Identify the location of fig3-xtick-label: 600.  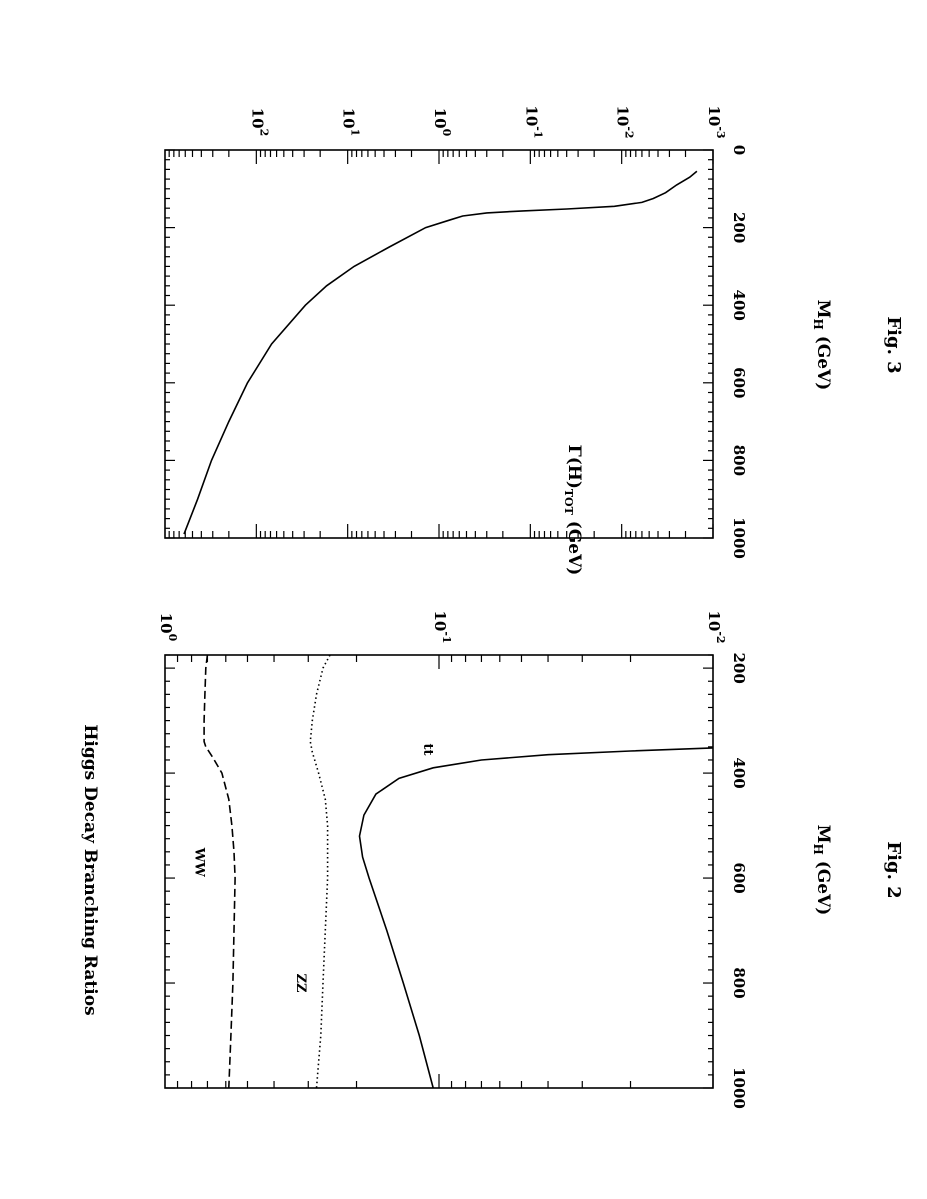
(739, 382).